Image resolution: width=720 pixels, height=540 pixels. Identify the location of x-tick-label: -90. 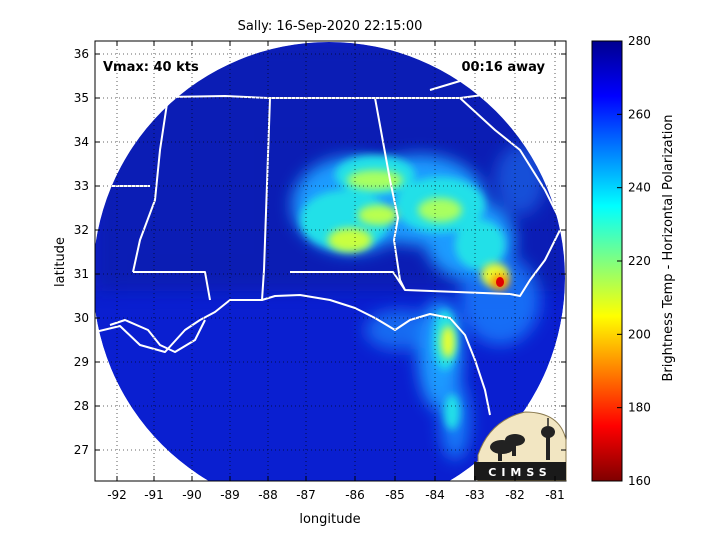
(192, 495).